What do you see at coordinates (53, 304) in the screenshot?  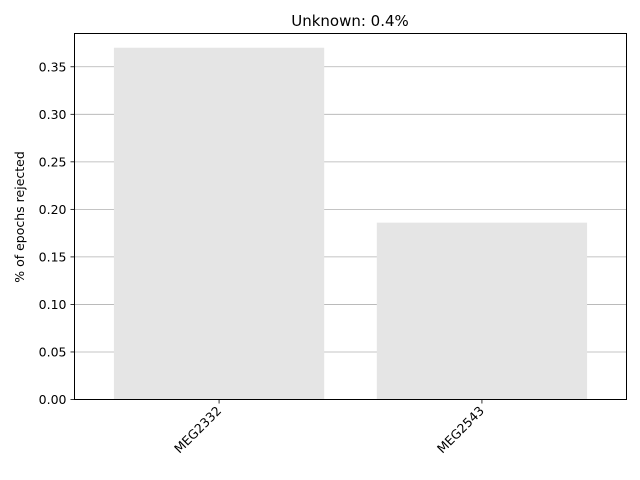 I see `y-tick-label: 0.10` at bounding box center [53, 304].